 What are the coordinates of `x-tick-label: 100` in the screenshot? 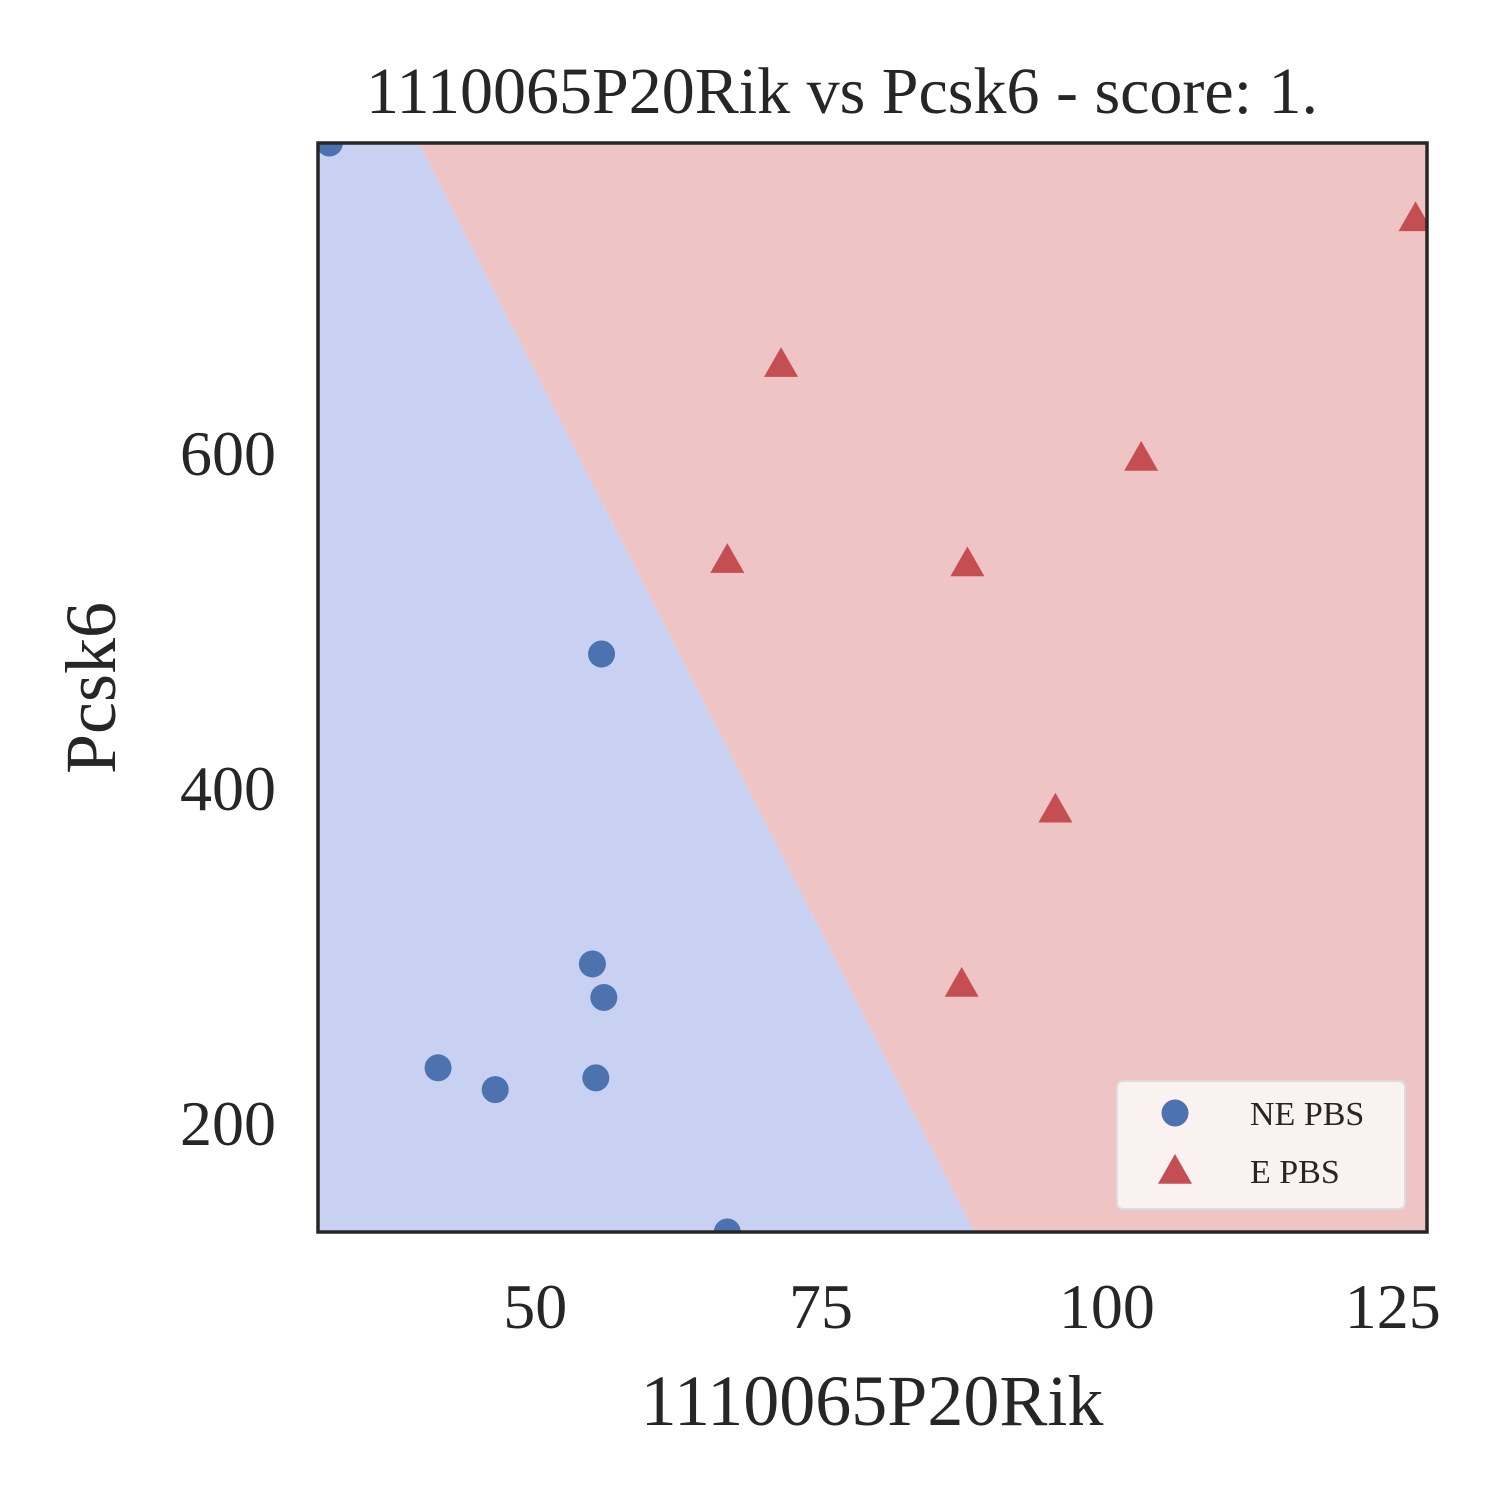 It's located at (1107, 1306).